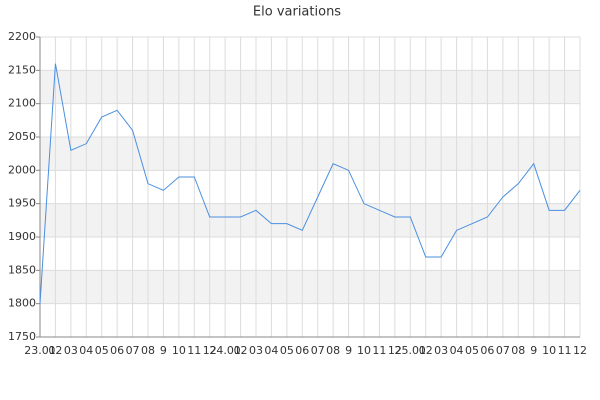  I want to click on x-tick-label: 24.01, so click(225, 350).